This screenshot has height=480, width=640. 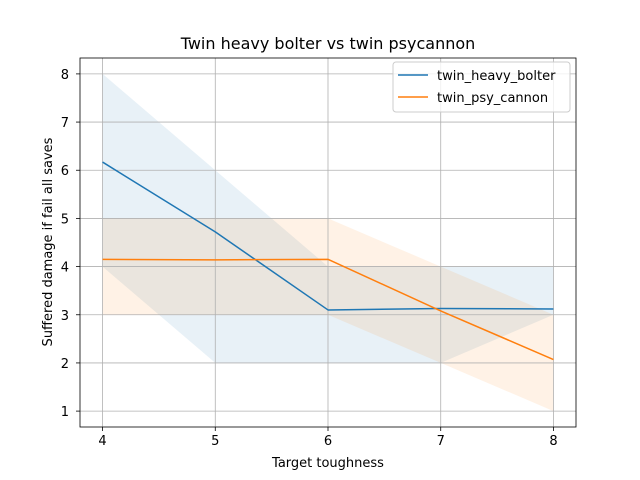 What do you see at coordinates (70, 244) in the screenshot?
I see `y-axis-ticks: 1 2 3 4 5 6 7 8` at bounding box center [70, 244].